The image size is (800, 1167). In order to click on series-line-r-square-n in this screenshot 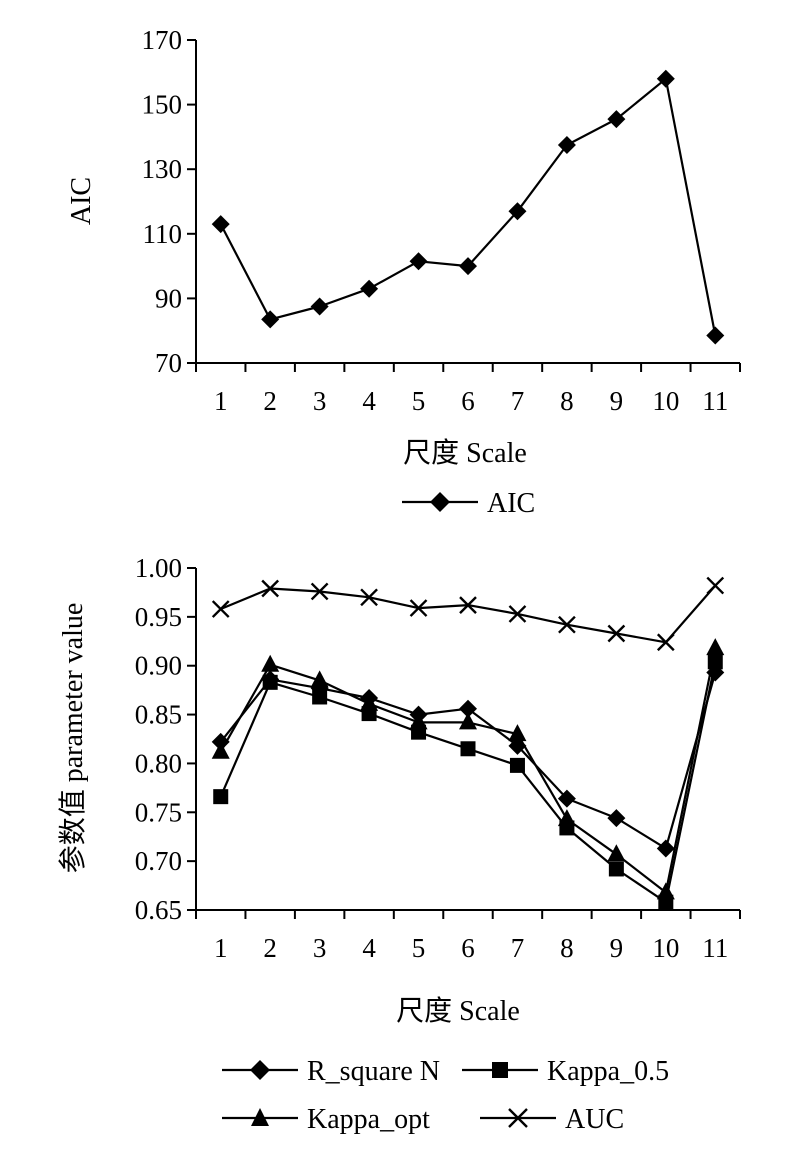, I will do `click(468, 761)`.